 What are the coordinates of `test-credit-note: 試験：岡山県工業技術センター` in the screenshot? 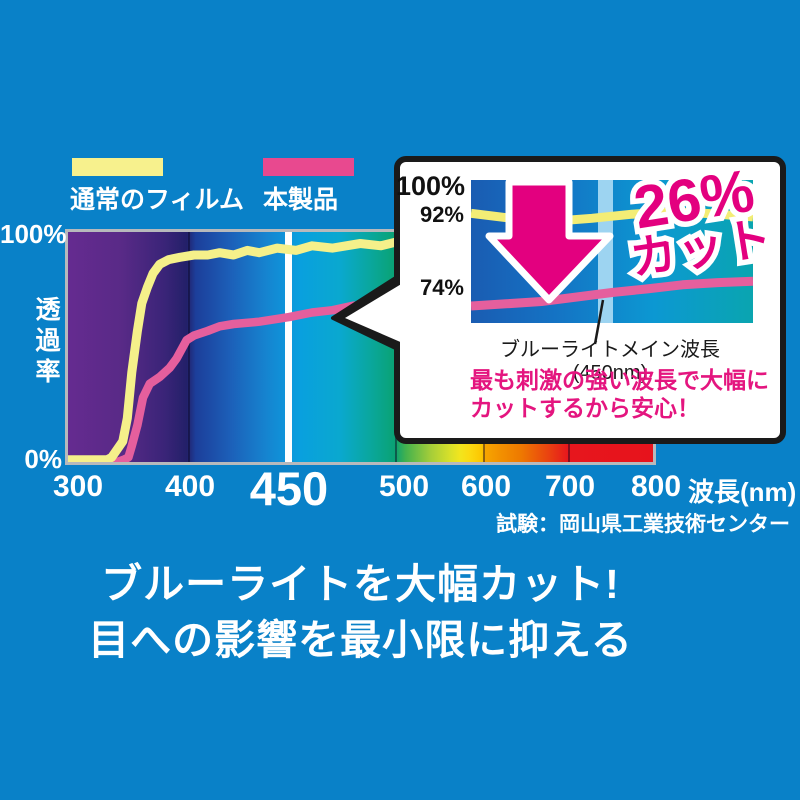 It's located at (643, 524).